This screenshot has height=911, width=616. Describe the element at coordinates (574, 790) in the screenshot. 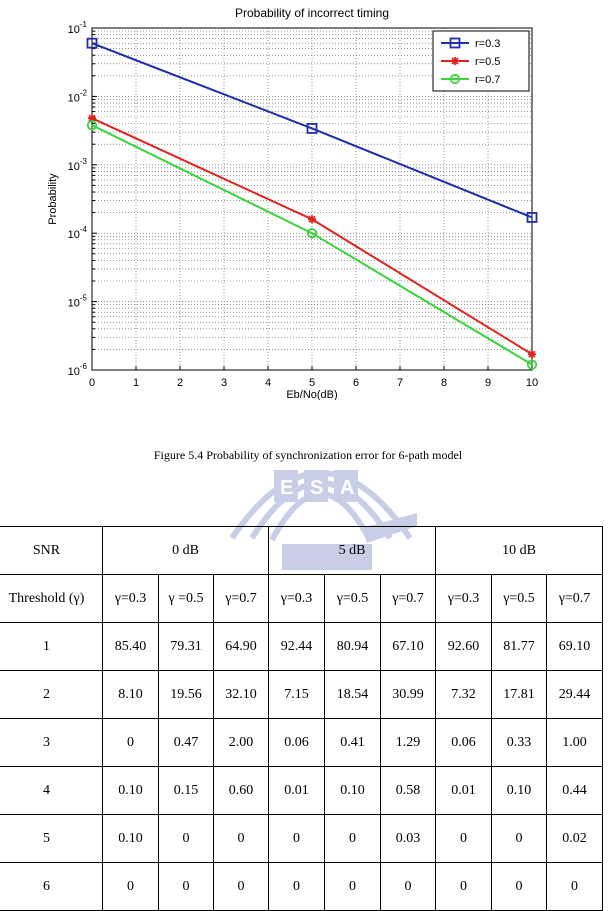

I see `table-cell: 0.44` at that location.